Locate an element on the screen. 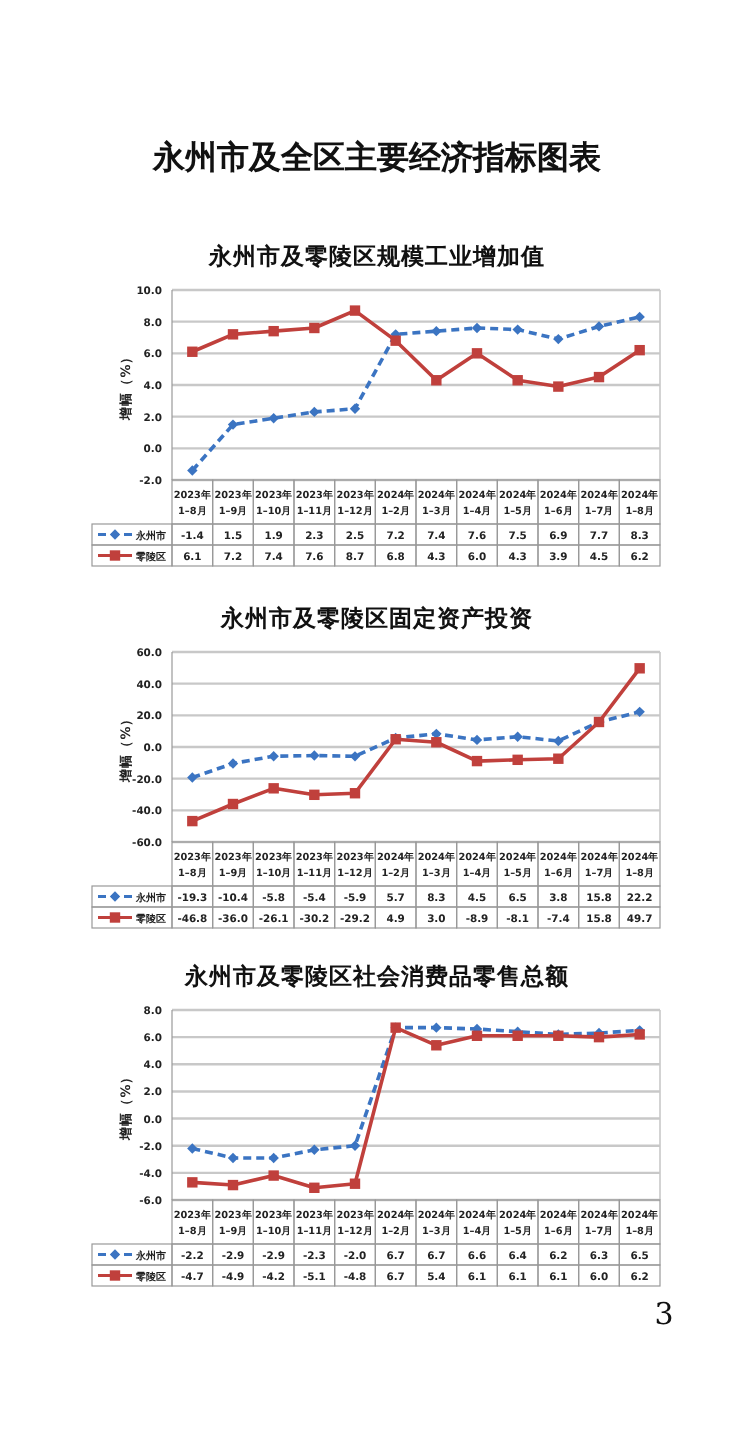 This screenshot has width=754, height=1436. text: 3 is located at coordinates (664, 1314).